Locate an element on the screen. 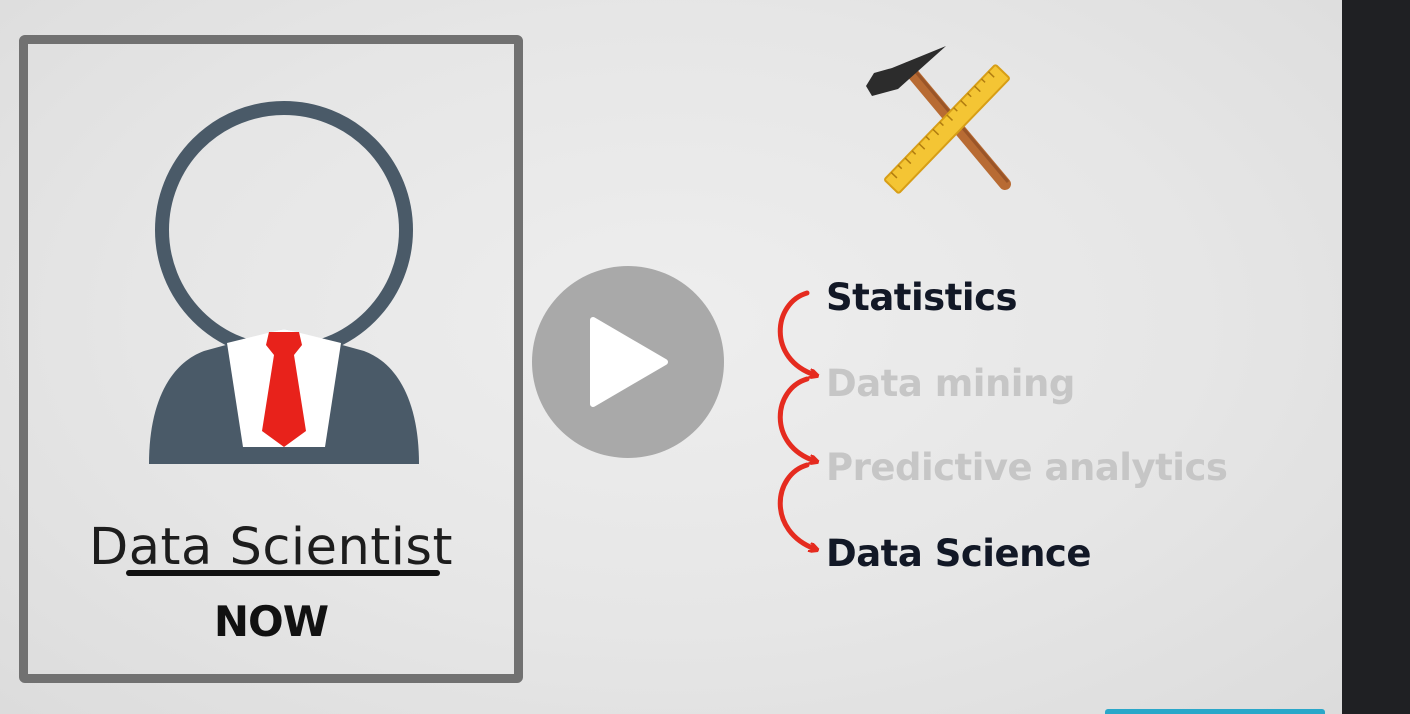 The width and height of the screenshot is (1410, 714). bottom-tab-indicator is located at coordinates (1215, 711).